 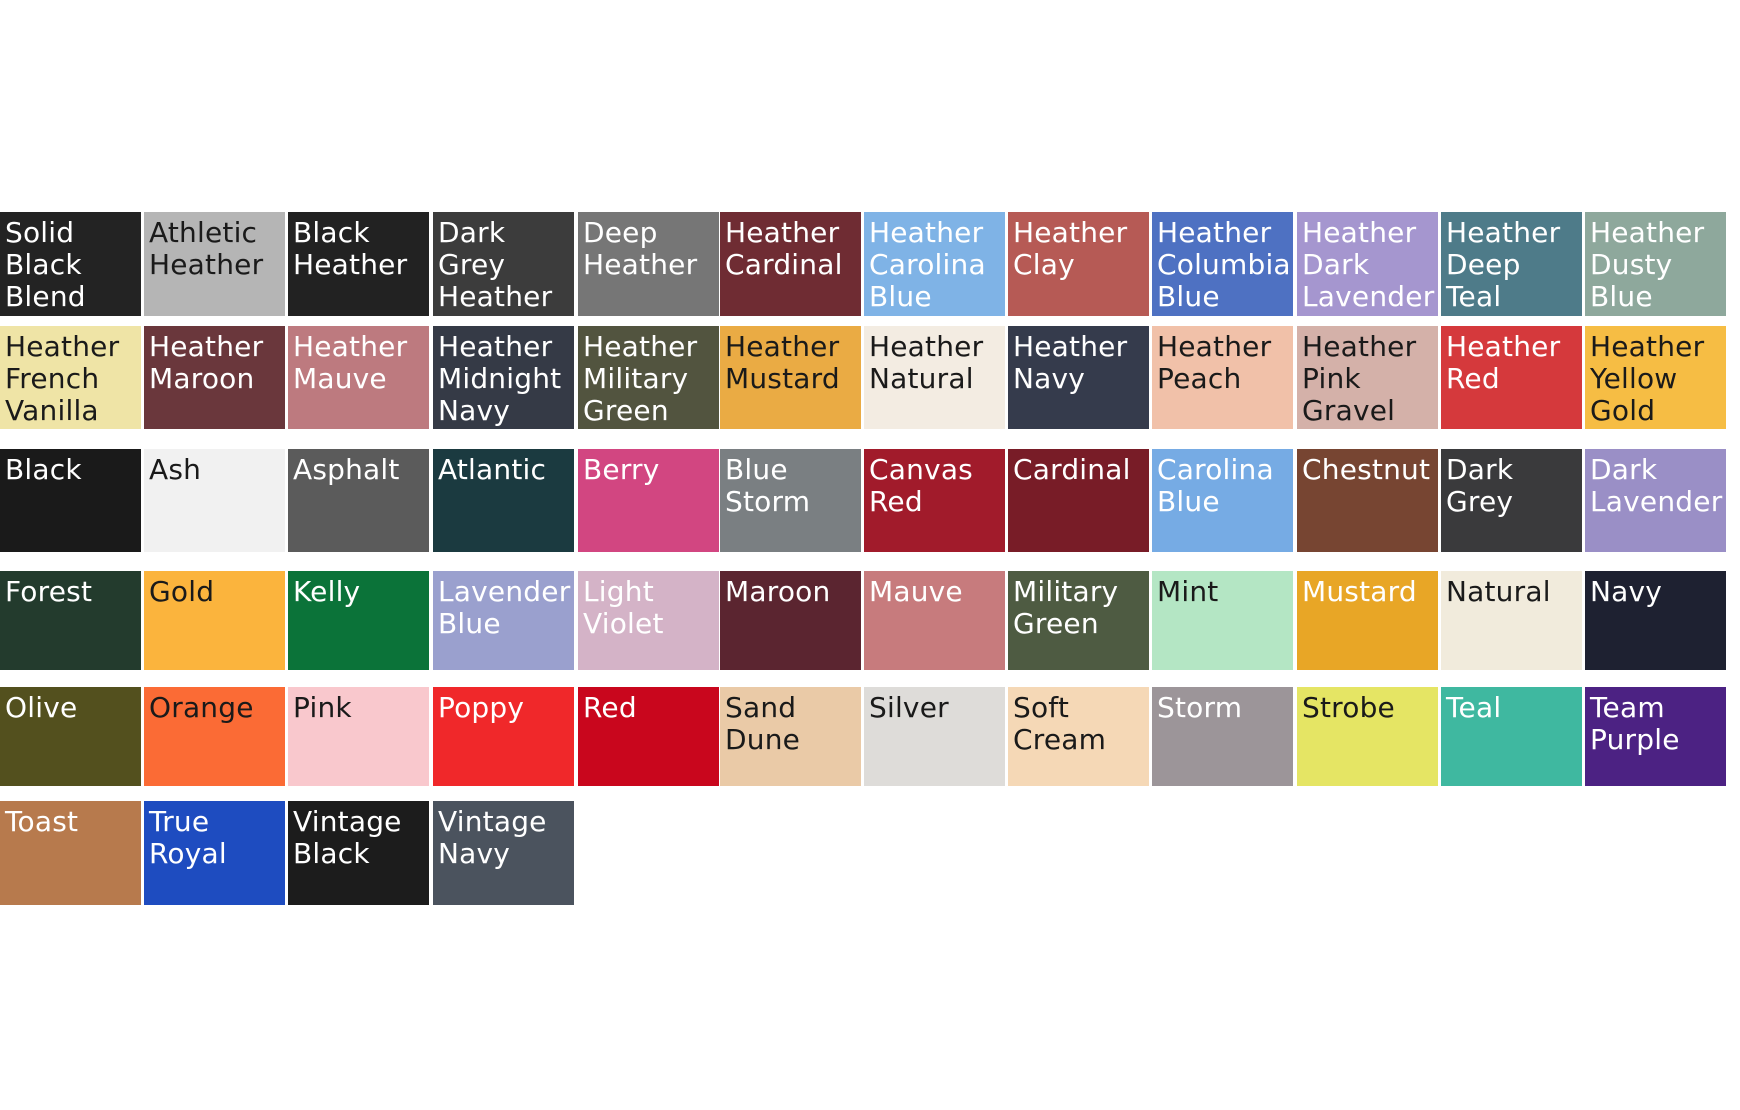 I want to click on swatch-label: Dark Grey Heather, so click(x=495, y=264).